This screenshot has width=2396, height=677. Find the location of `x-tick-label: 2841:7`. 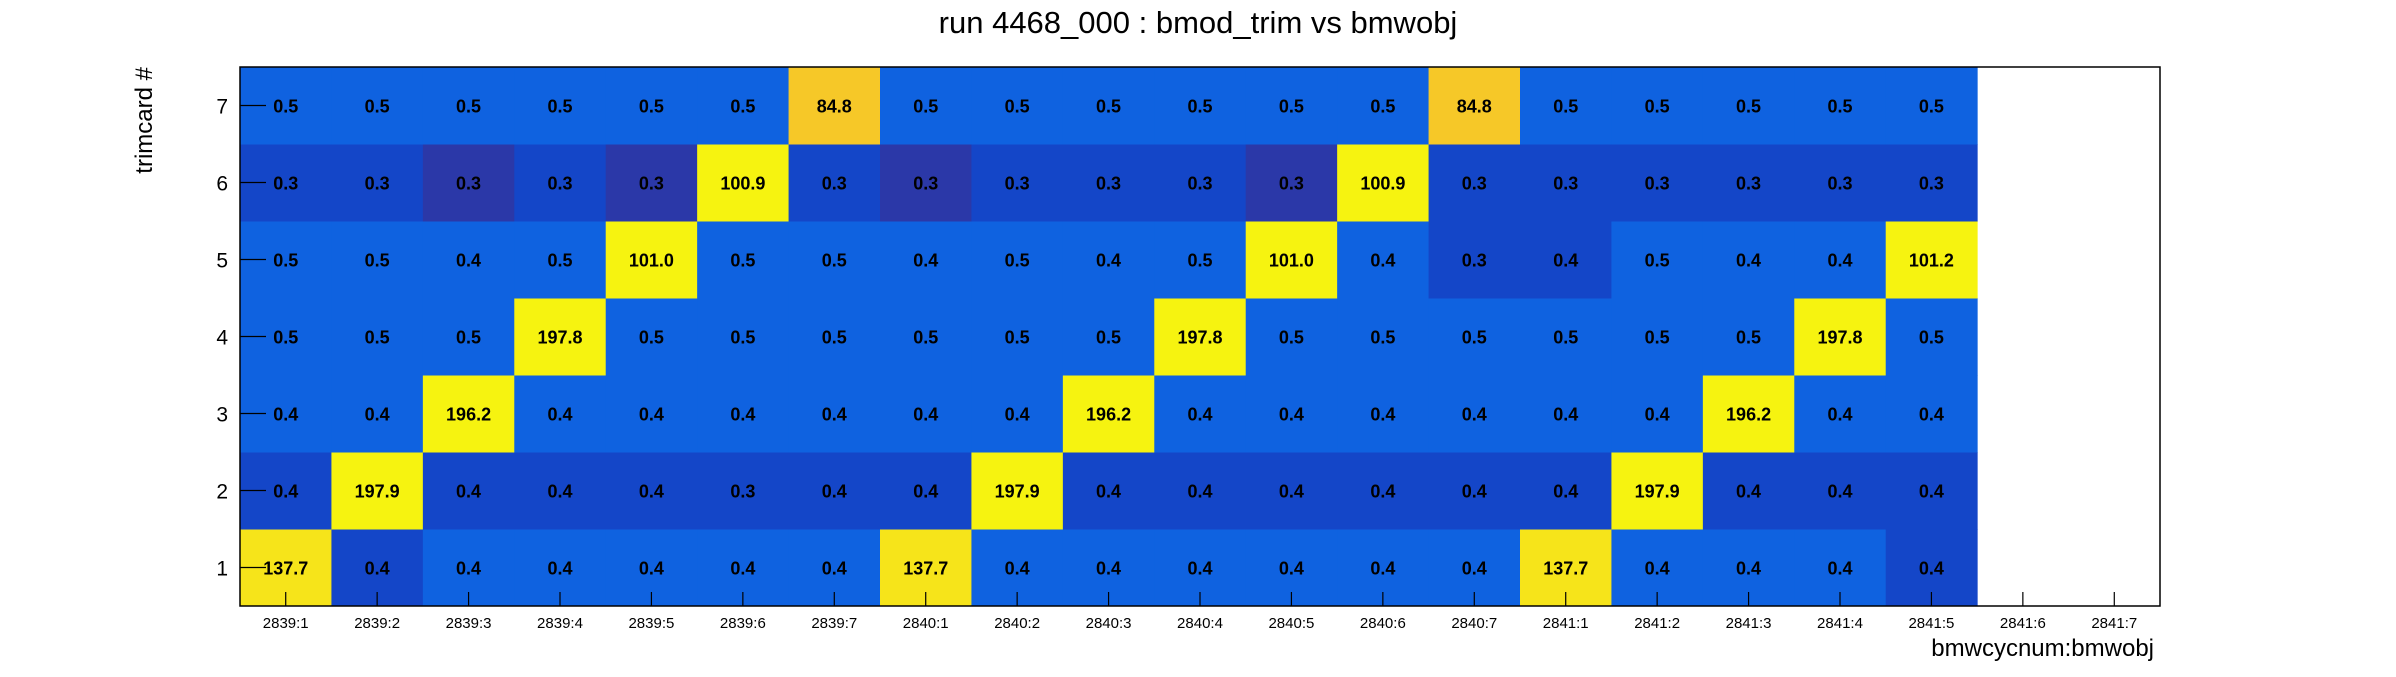

x-tick-label: 2841:7 is located at coordinates (2114, 623).